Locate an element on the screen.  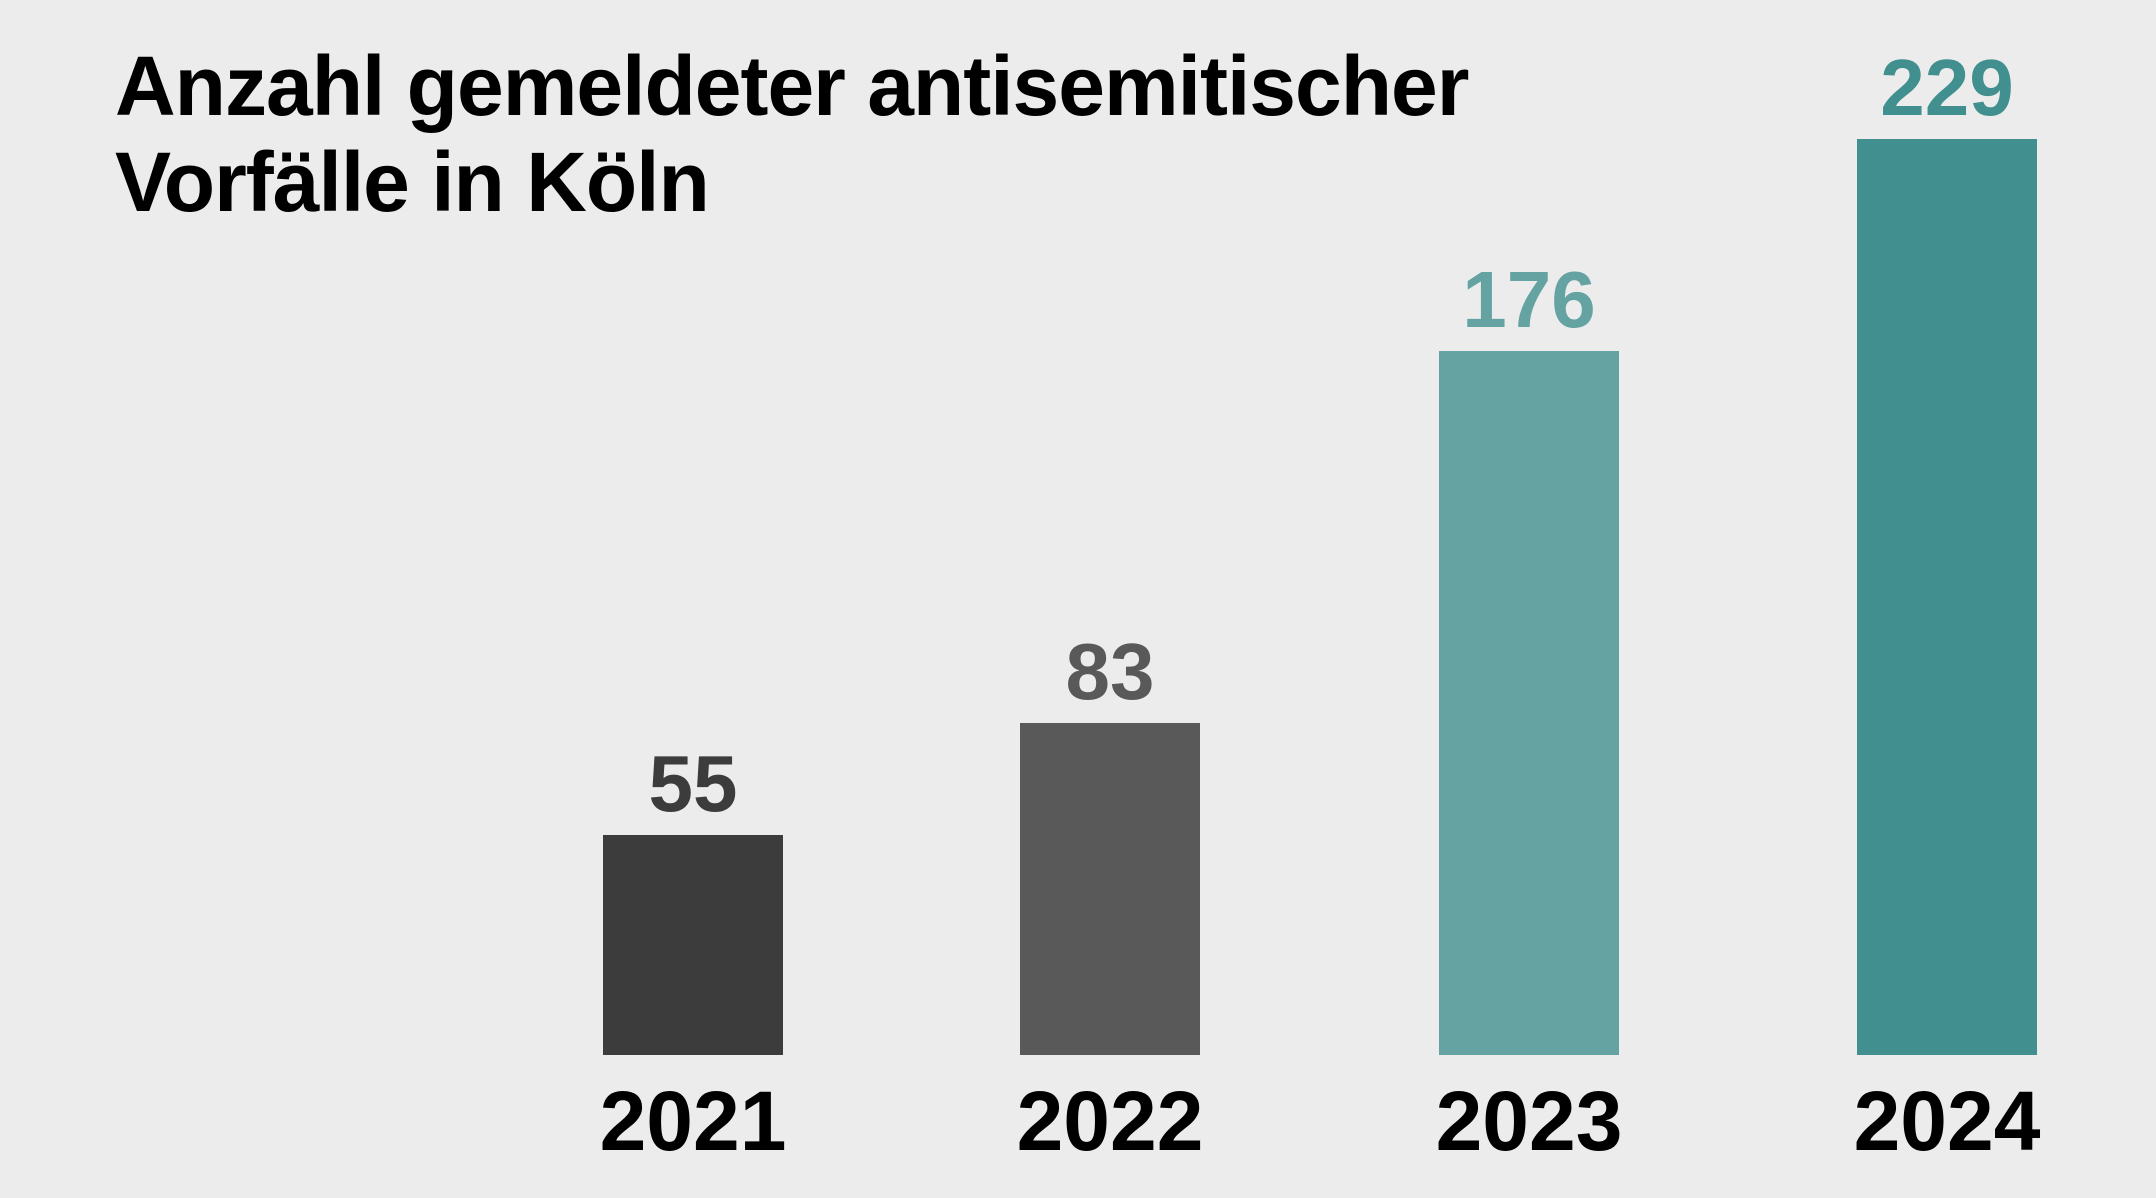
data-label-2022: 83 is located at coordinates (1110, 671).